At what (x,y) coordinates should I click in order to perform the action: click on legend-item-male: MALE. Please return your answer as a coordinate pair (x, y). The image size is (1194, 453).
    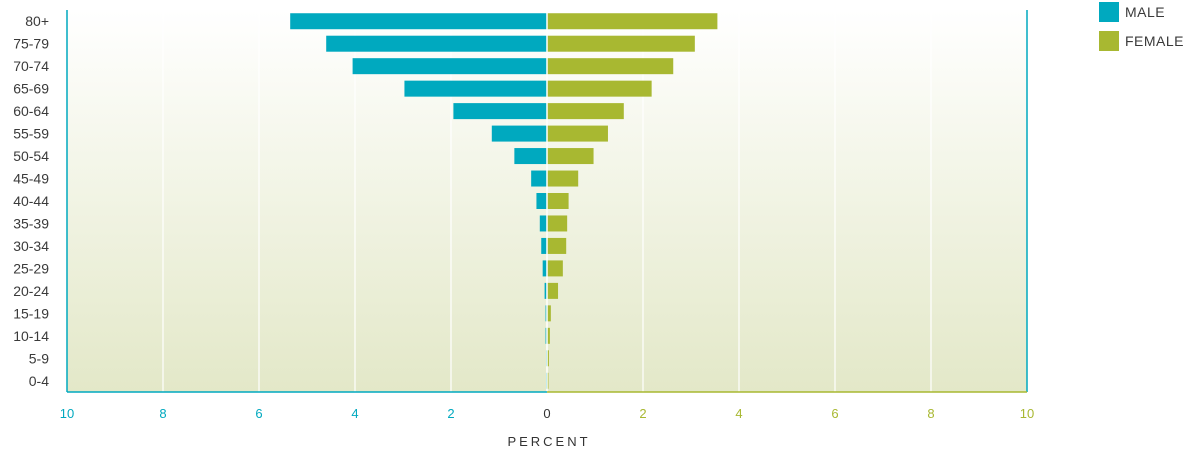
    Looking at the image, I should click on (1141, 12).